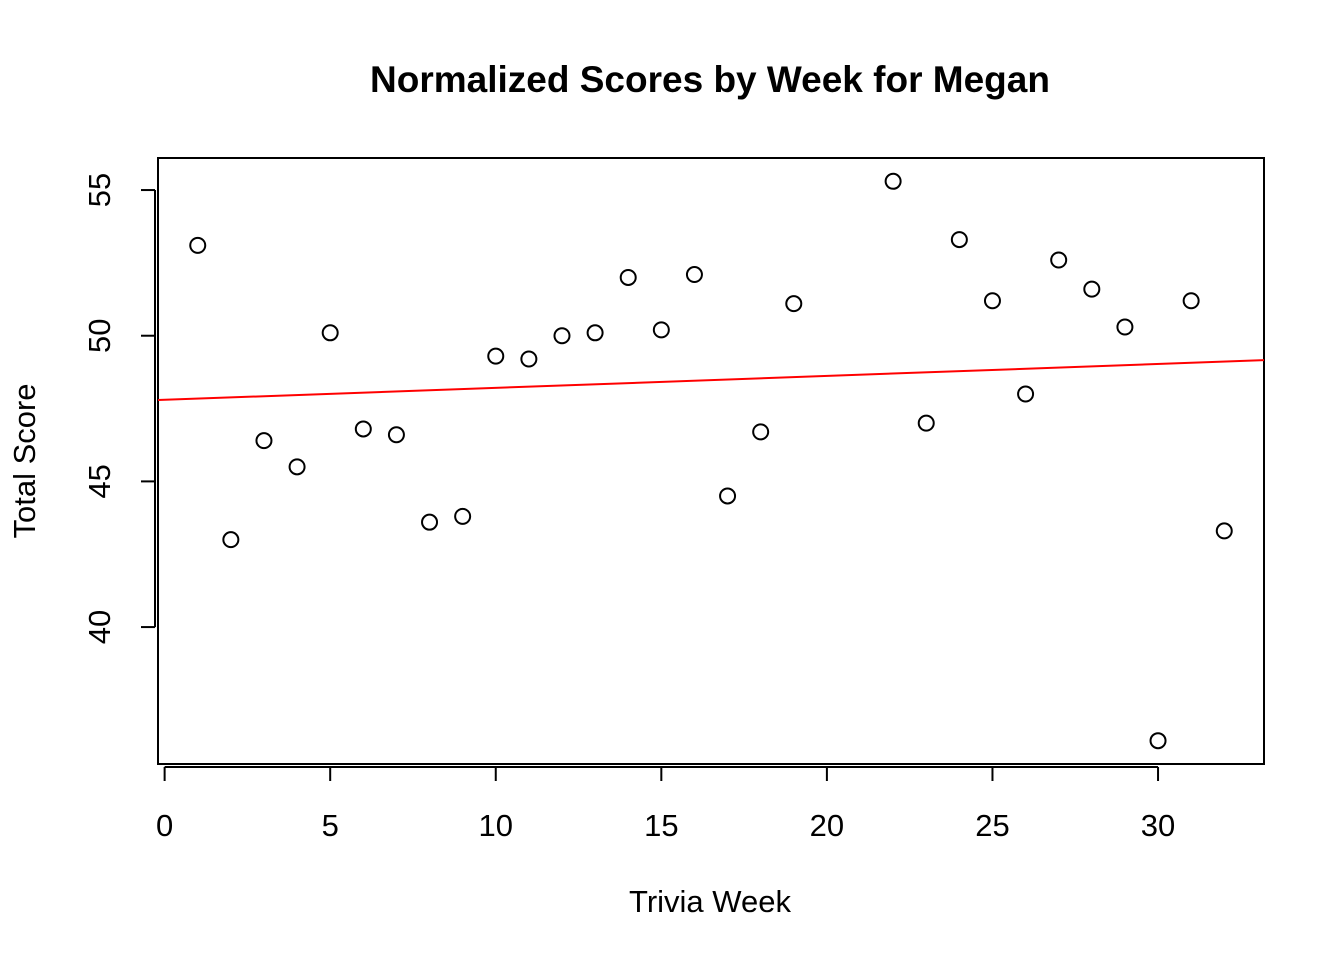 The width and height of the screenshot is (1344, 960). I want to click on y-tick-label: 55, so click(99, 190).